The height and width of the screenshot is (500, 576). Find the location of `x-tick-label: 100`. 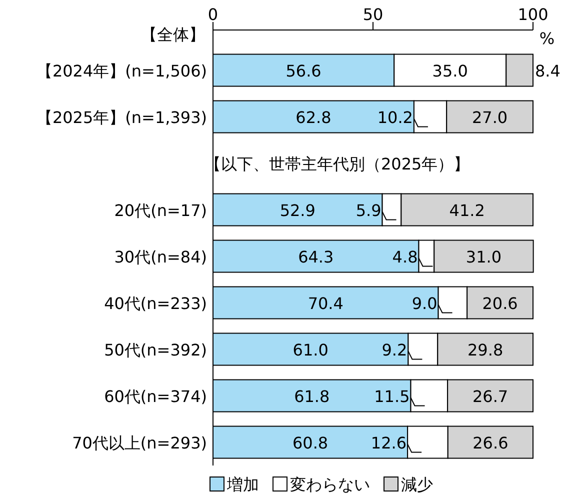

x-tick-label: 100 is located at coordinates (533, 14).